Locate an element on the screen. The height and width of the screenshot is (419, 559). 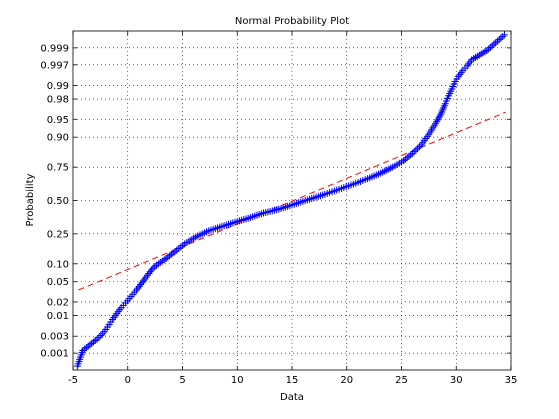
y-tick-label: 0.50 is located at coordinates (58, 201).